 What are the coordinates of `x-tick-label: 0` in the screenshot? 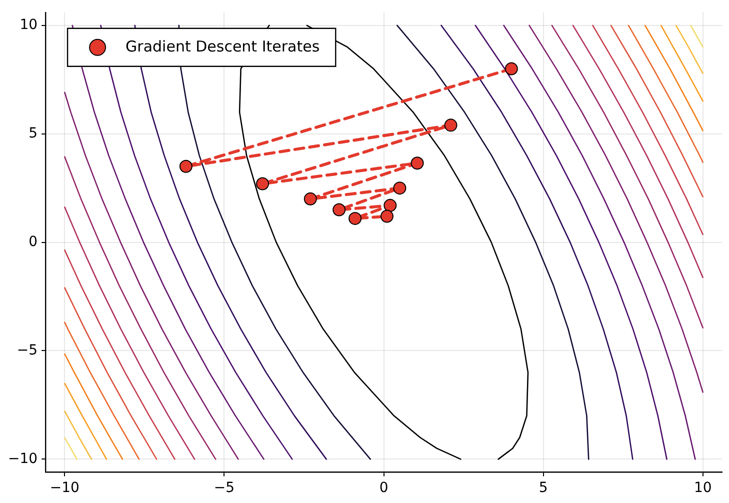 It's located at (383, 488).